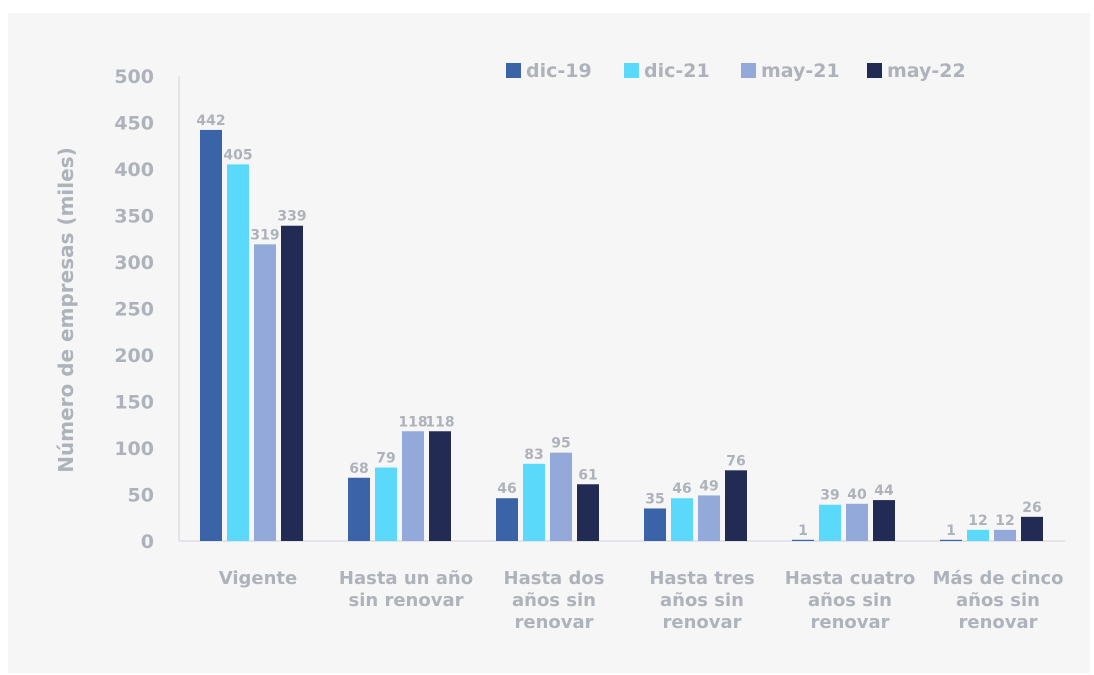  What do you see at coordinates (134, 124) in the screenshot?
I see `y-tick-label: 450` at bounding box center [134, 124].